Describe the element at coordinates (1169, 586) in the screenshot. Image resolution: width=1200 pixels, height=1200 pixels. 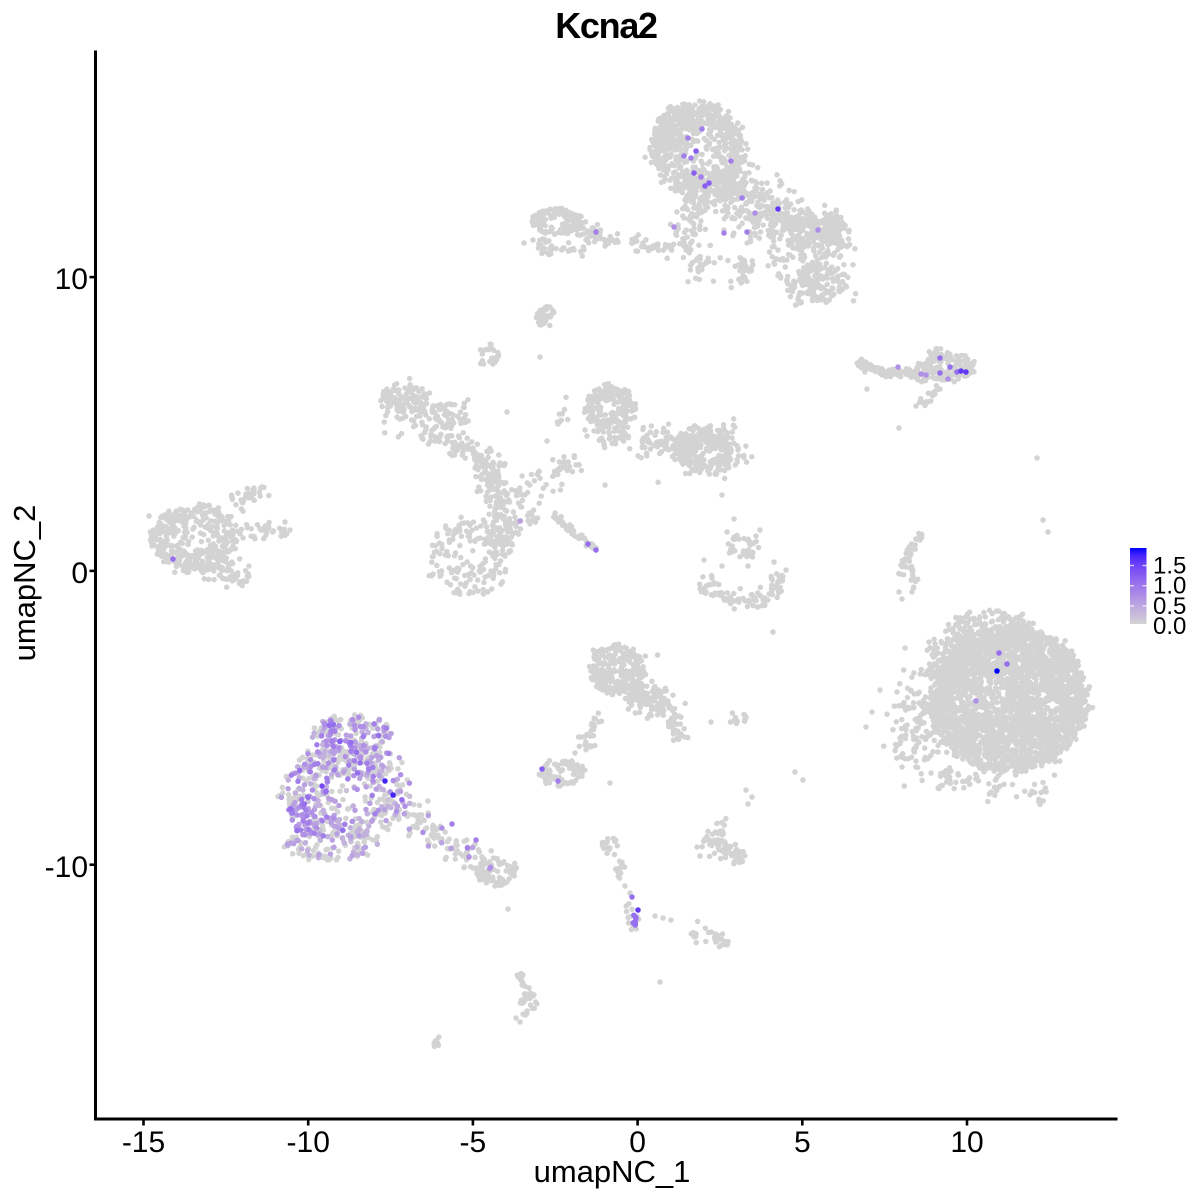
I see `svg-text: 1.0` at that location.